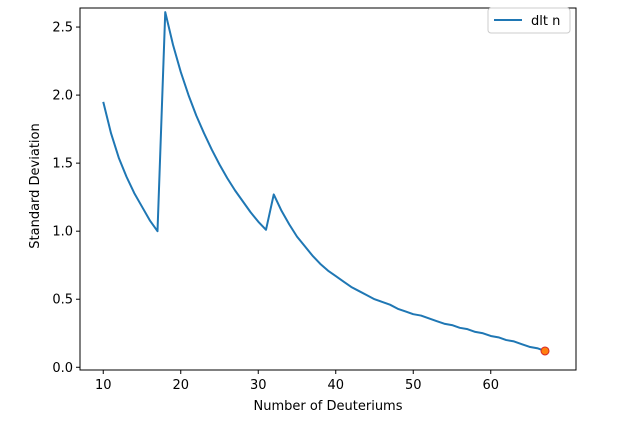 This screenshot has height=423, width=640. Describe the element at coordinates (62, 300) in the screenshot. I see `y-tick-label: 0.5` at that location.